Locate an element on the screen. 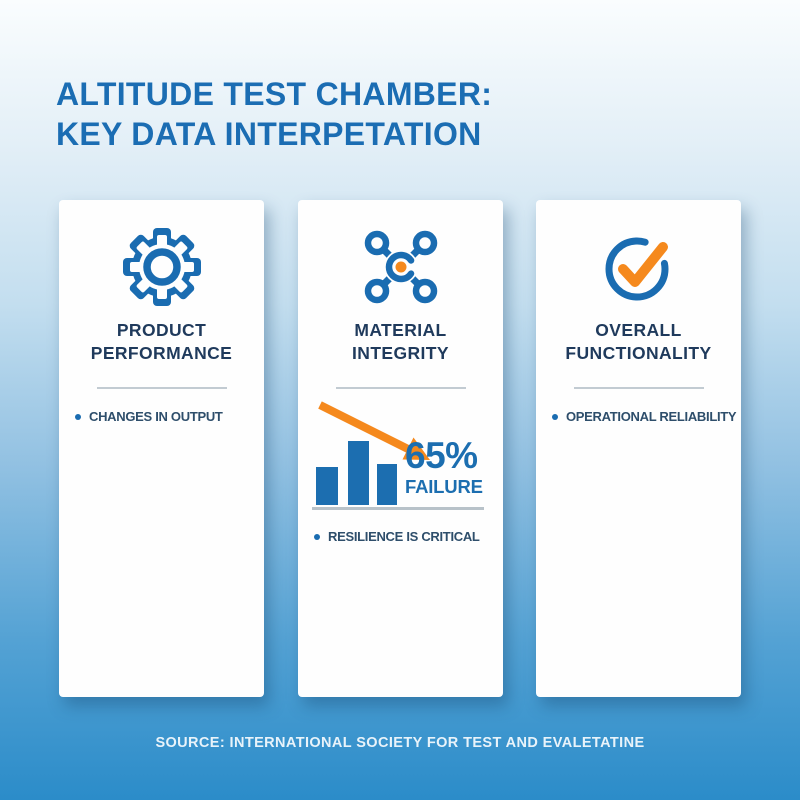 The image size is (800, 800). page-title-line-2: KEY DATA INTERPETATION is located at coordinates (269, 133).